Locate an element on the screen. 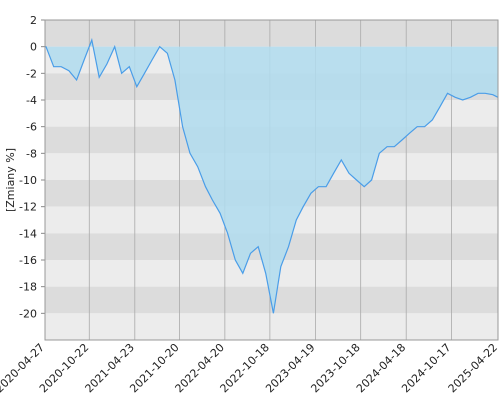  y-tick-label: -16 is located at coordinates (28, 260).